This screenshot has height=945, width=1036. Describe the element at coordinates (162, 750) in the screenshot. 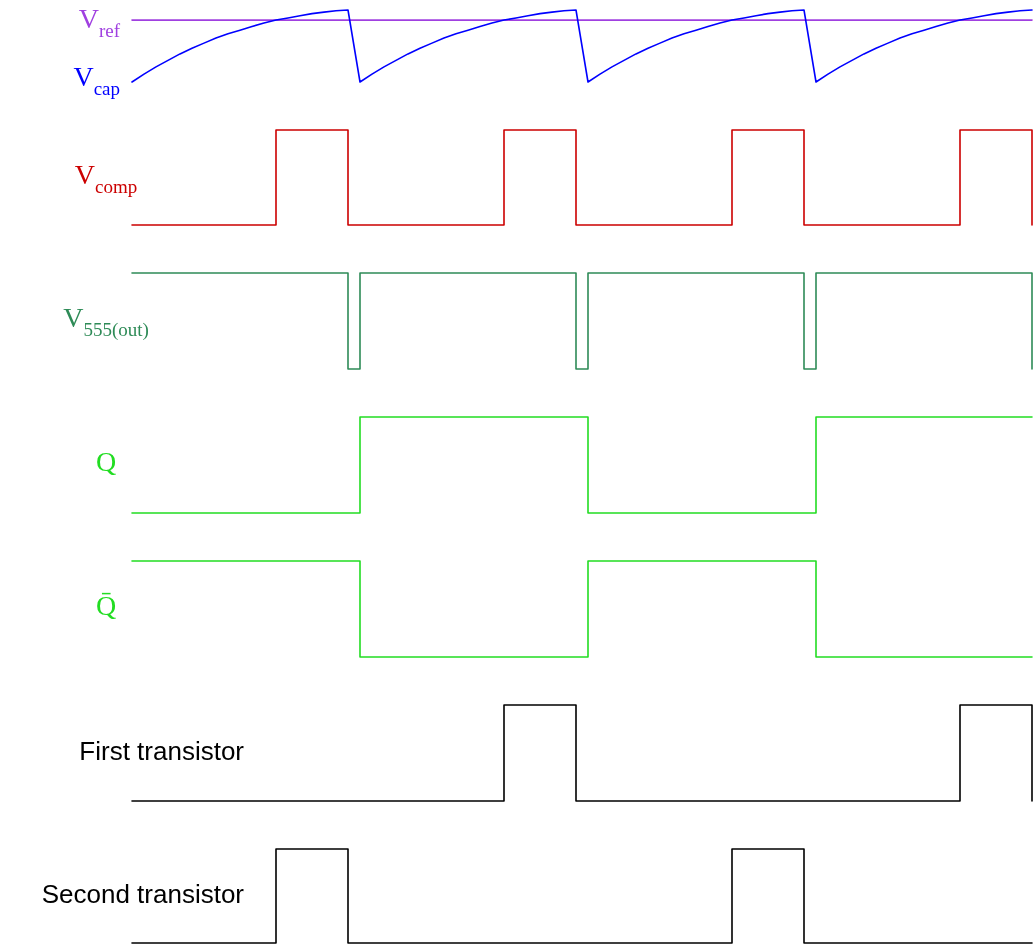

I see `series-label: First transistor` at that location.